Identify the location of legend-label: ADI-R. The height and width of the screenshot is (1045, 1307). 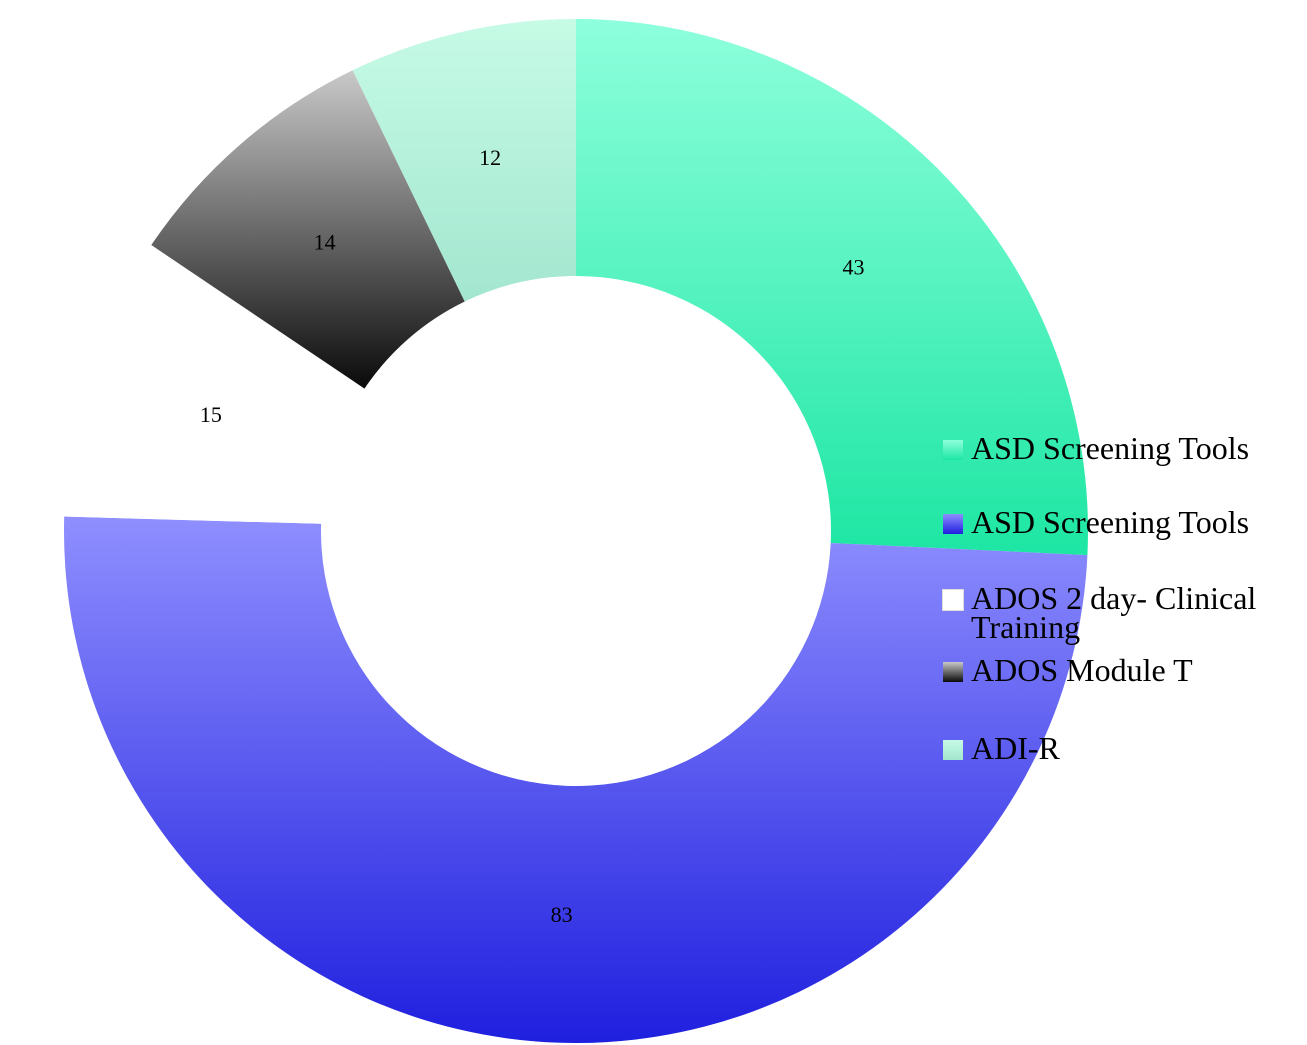
(1015, 748).